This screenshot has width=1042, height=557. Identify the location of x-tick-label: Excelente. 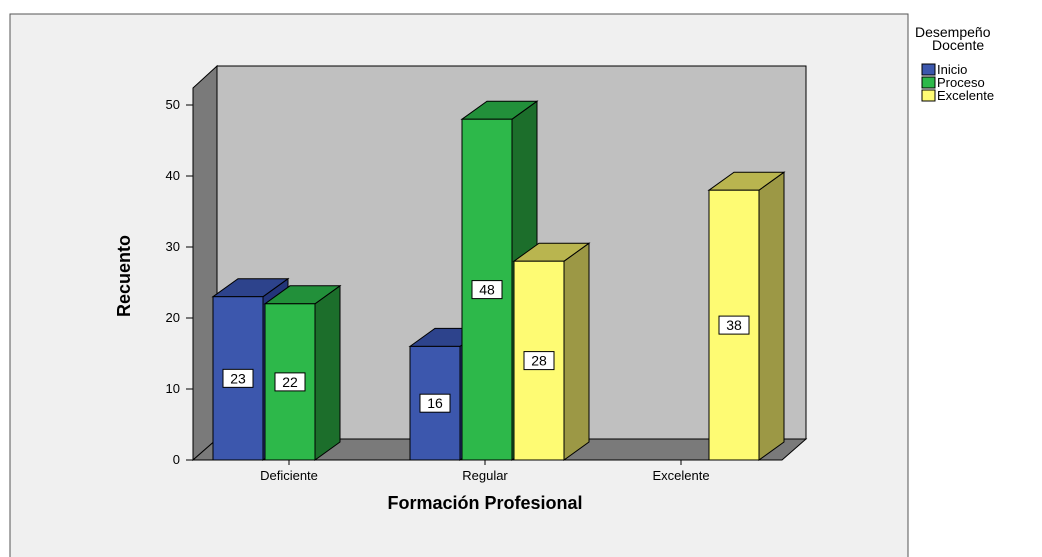
(680, 475).